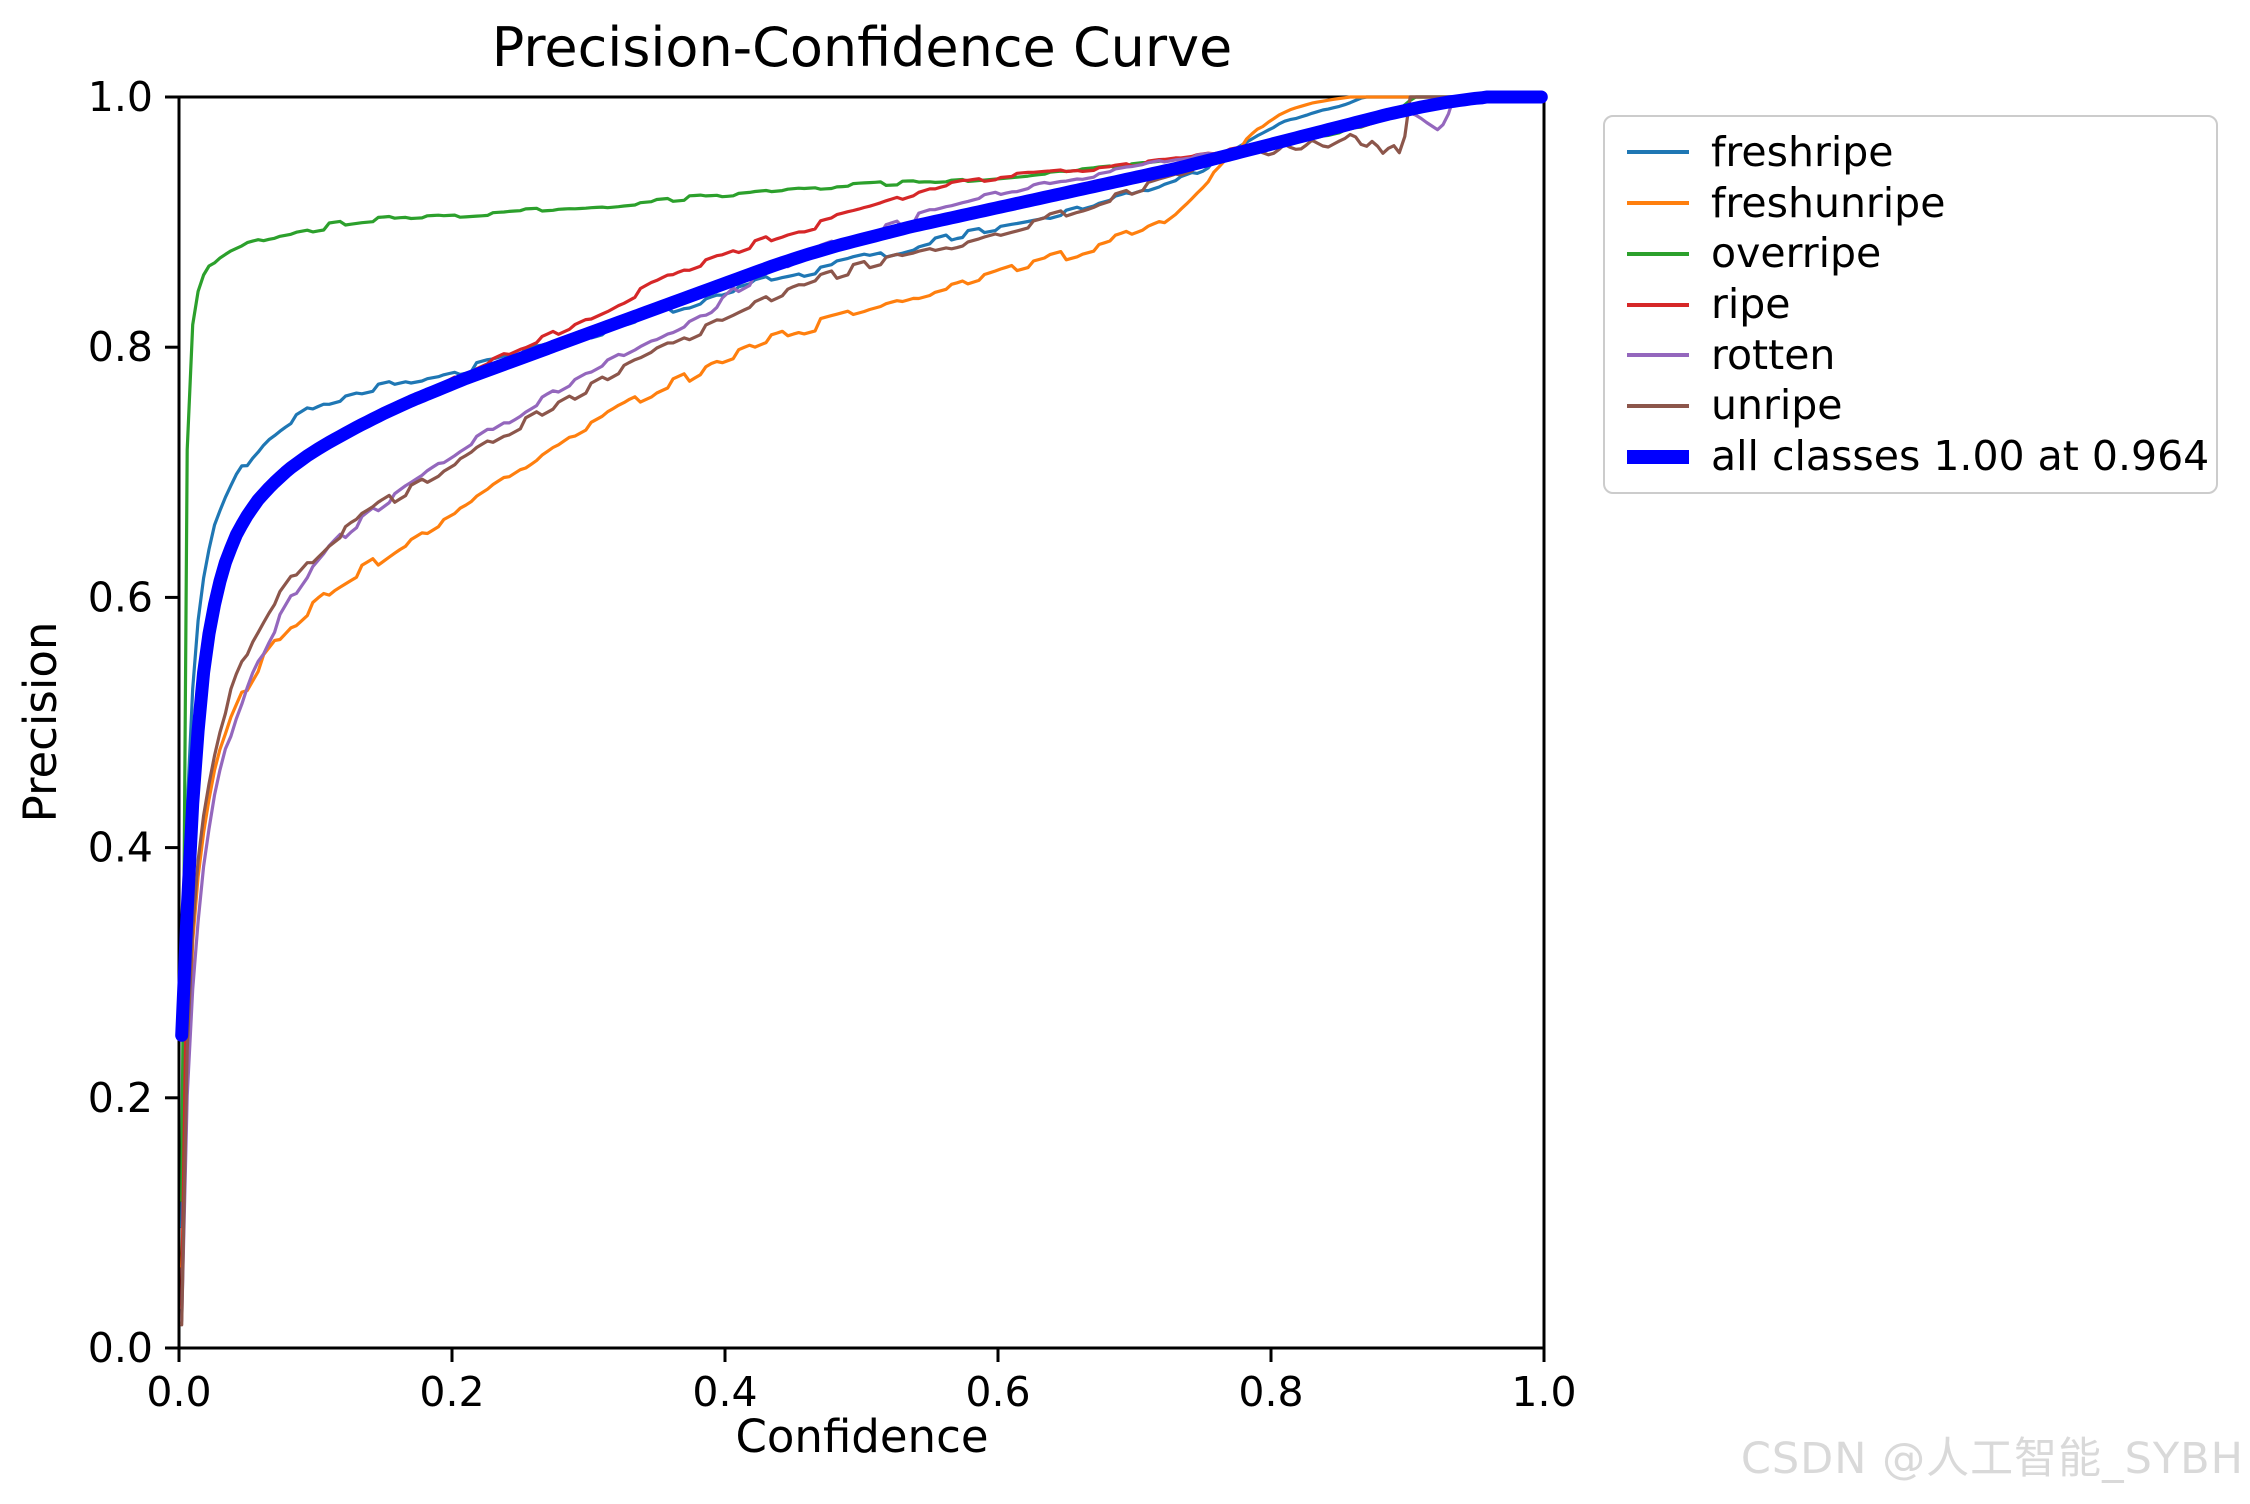 The width and height of the screenshot is (2250, 1504). Describe the element at coordinates (120, 1348) in the screenshot. I see `y-tick-label: 0.0` at that location.